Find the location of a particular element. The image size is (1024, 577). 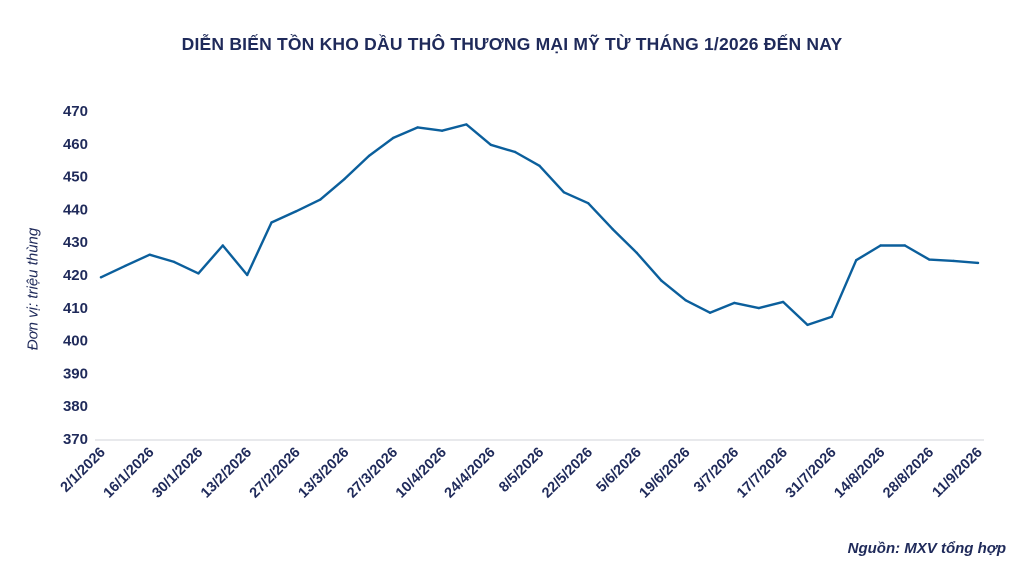

x-tick-label: 16/1/2026 is located at coordinates (129, 473).